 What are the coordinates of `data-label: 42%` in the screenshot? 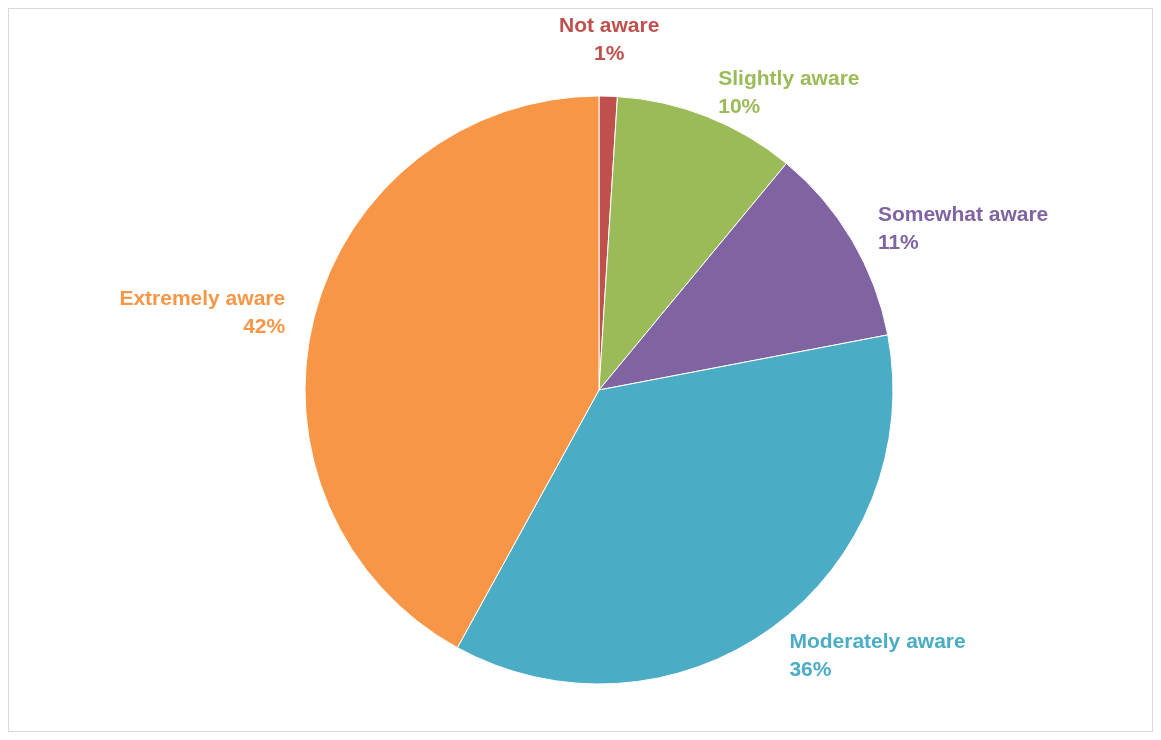 It's located at (264, 326).